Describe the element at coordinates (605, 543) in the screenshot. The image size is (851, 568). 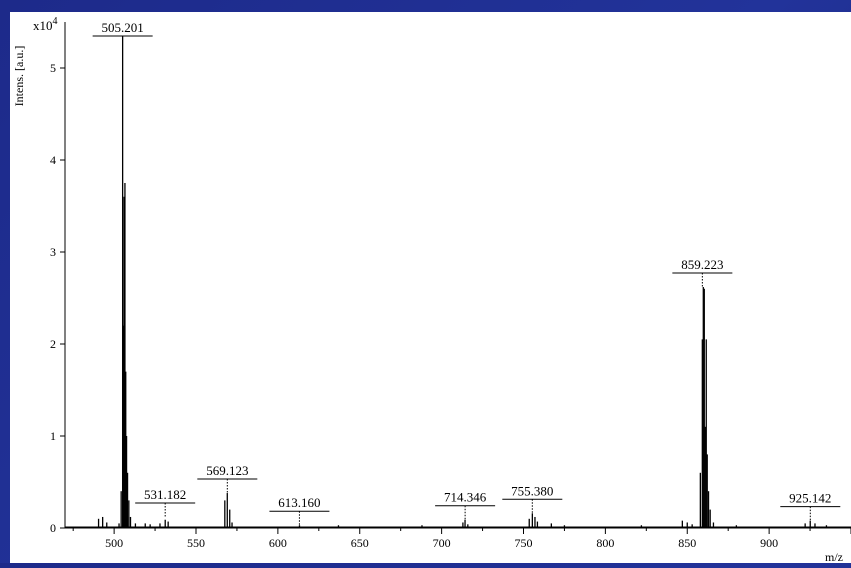
I see `x-tick-label: 800` at that location.